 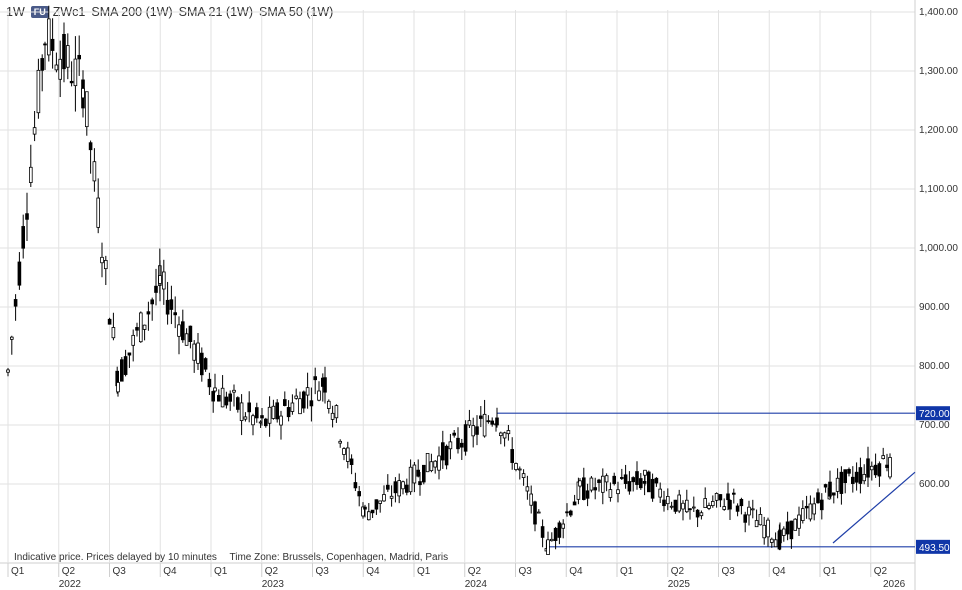 What do you see at coordinates (938, 189) in the screenshot?
I see `y-tick-label: 1,100.00` at bounding box center [938, 189].